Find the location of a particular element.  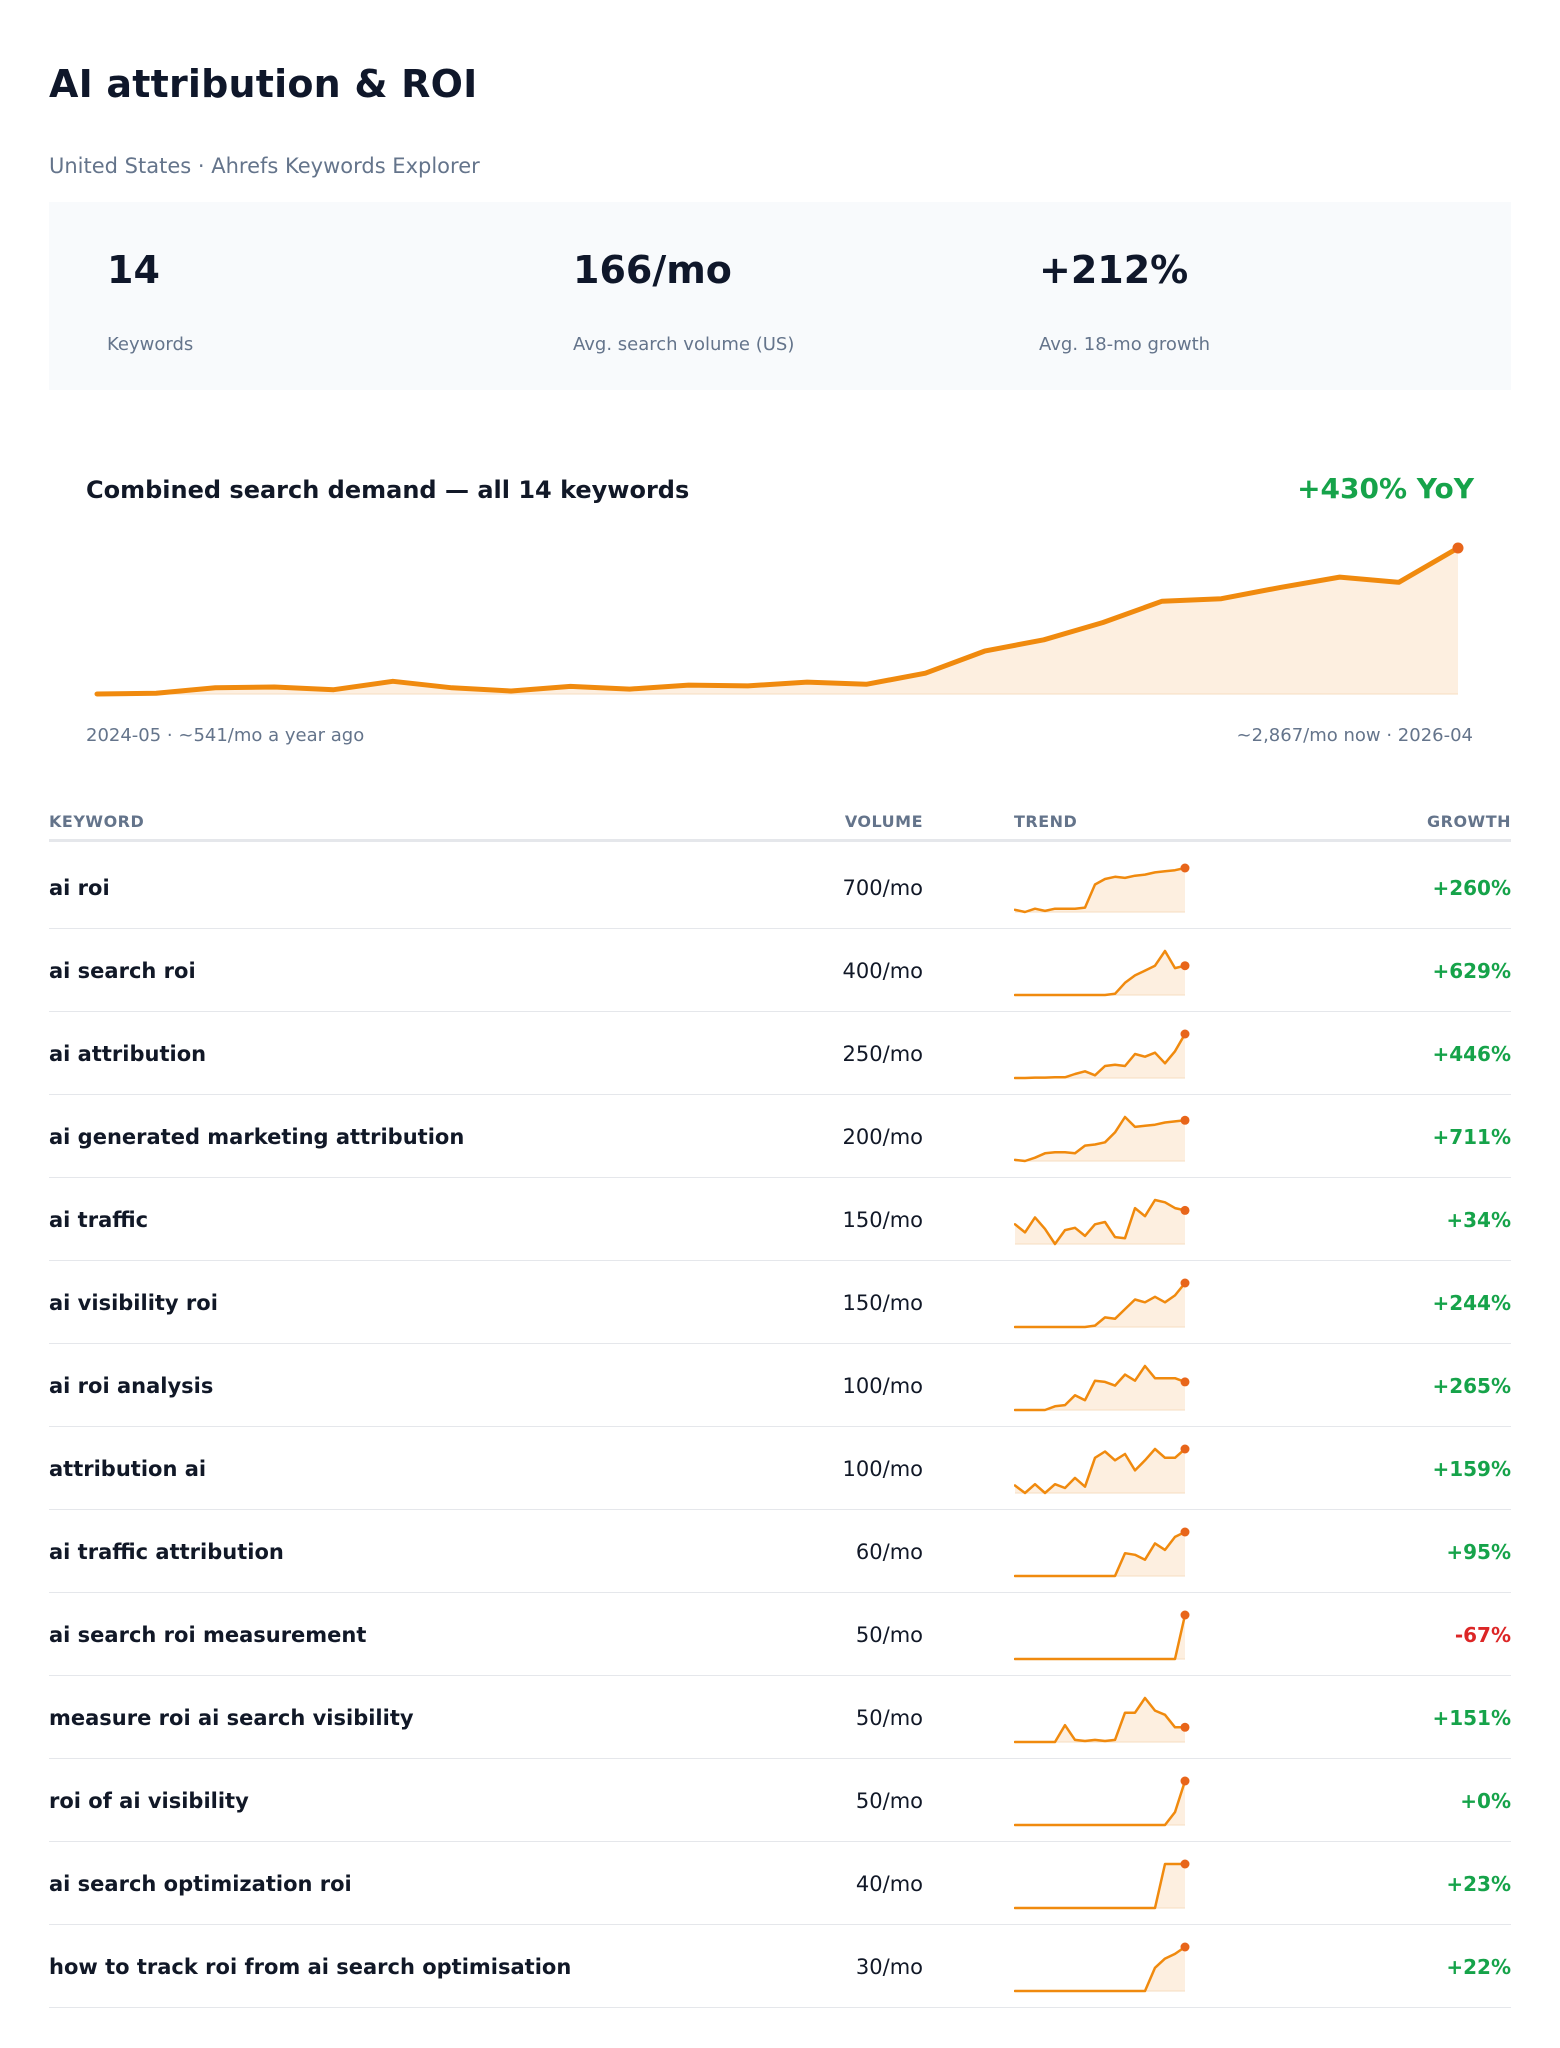

stat-label: Keywords is located at coordinates (150, 344).